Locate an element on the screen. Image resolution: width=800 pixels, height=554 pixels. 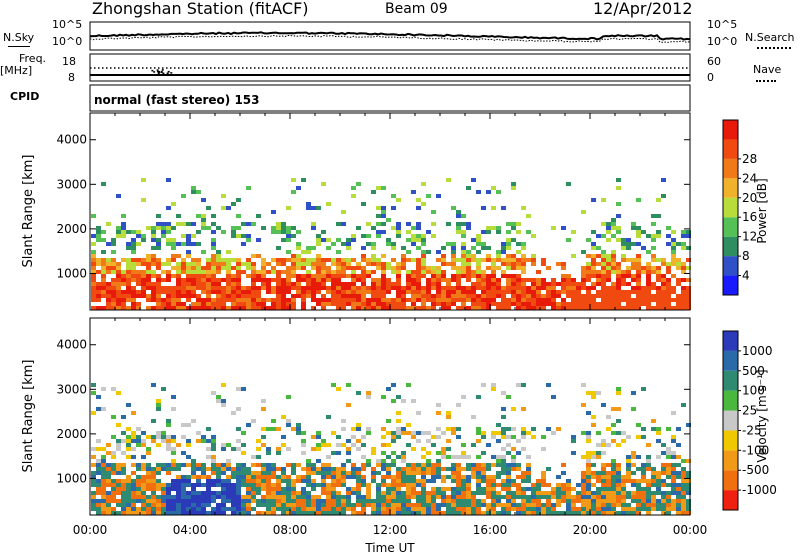
freq-speck-mark is located at coordinates (152, 70).